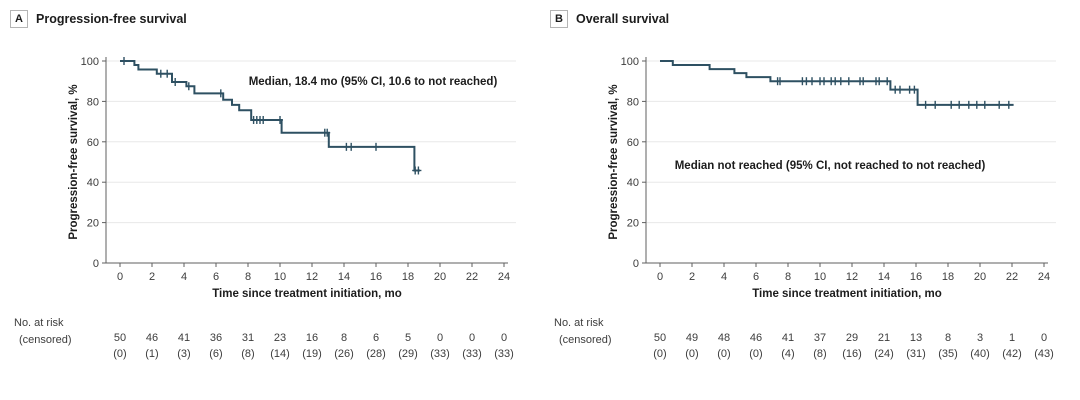 The image size is (1080, 400). Describe the element at coordinates (852, 338) in the screenshot. I see `at-risk-value: 29` at that location.